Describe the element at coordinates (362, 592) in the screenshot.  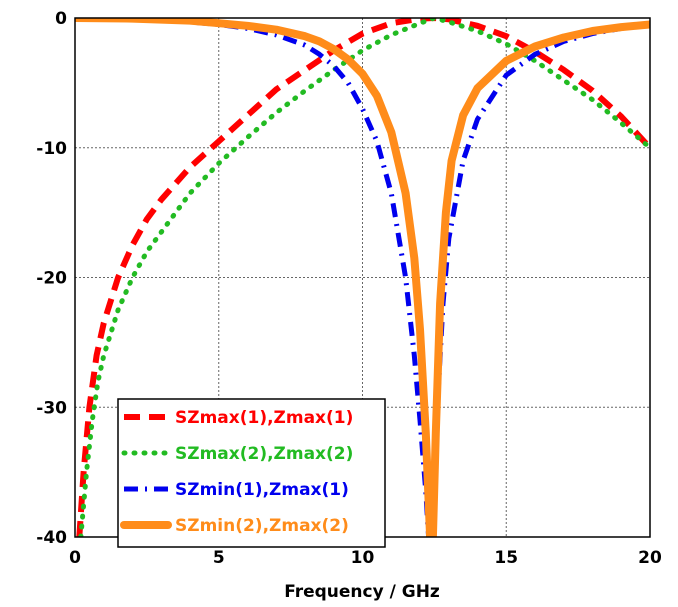
I see `x-axis-title: Frequency / GHz` at that location.